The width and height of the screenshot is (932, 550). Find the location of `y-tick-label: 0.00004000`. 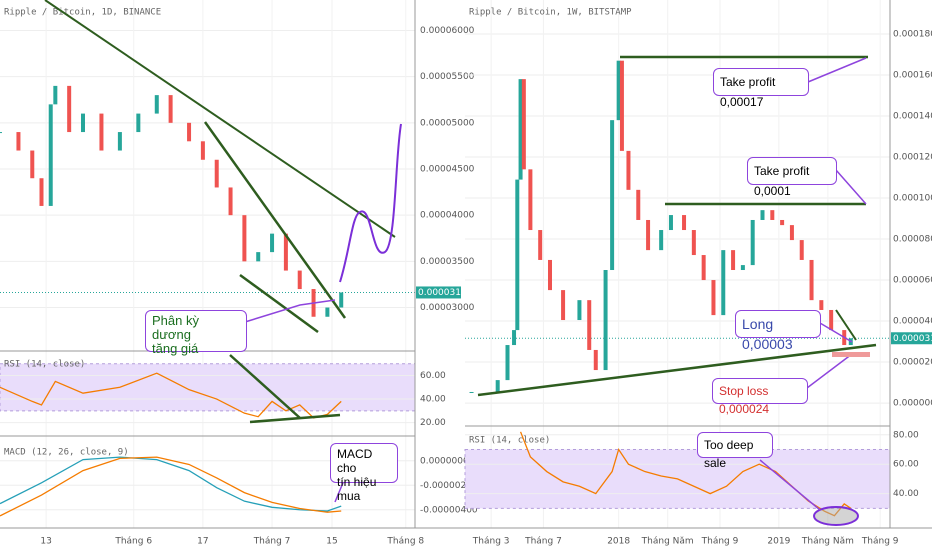

y-tick-label: 0.00004000 is located at coordinates (447, 216).